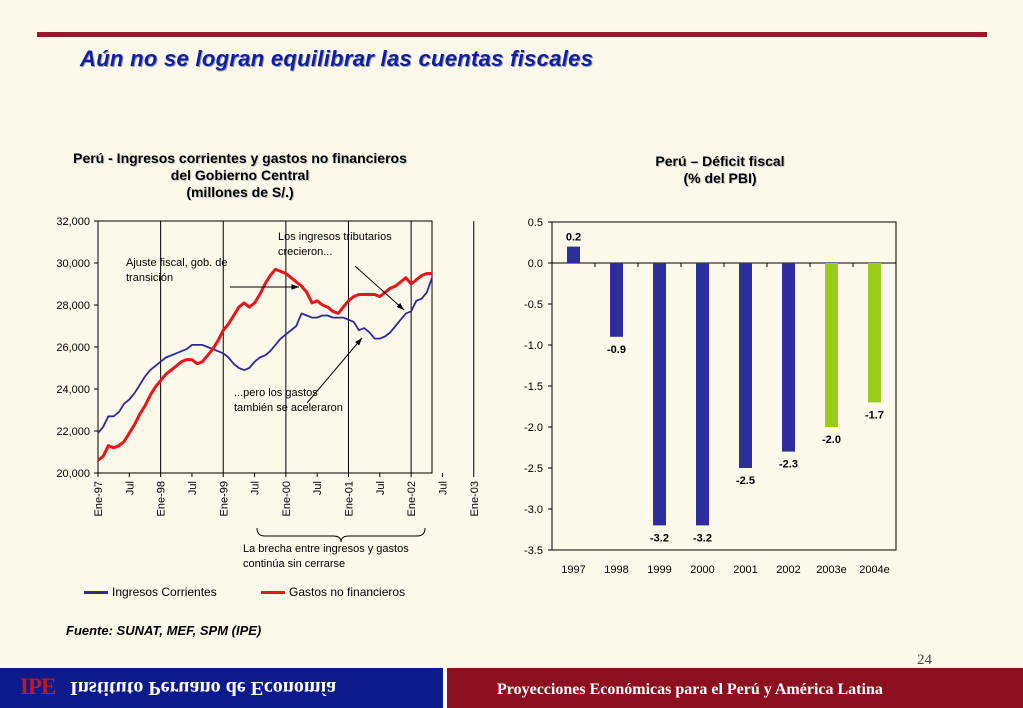 Image resolution: width=1023 pixels, height=708 pixels. Describe the element at coordinates (412, 498) in the screenshot. I see `left-x-tick-label: Ene-02` at that location.